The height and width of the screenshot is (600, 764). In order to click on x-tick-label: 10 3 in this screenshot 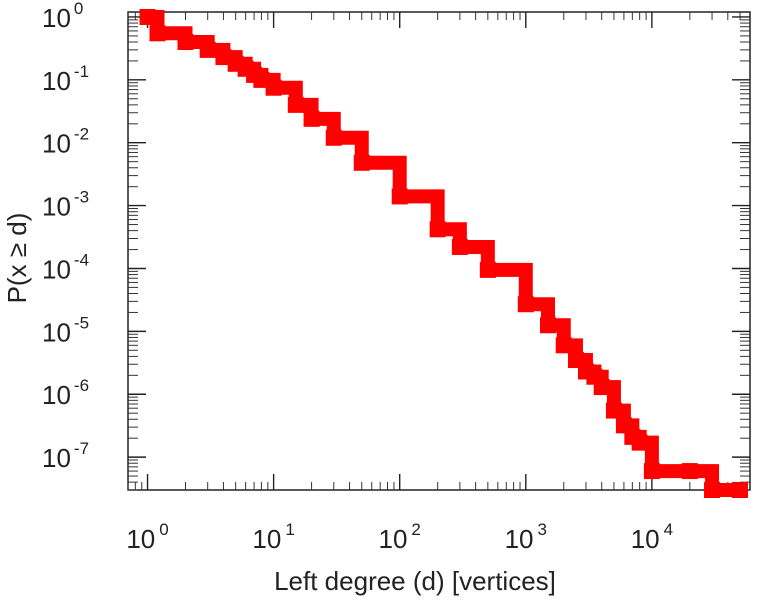, I will do `click(526, 537)`.